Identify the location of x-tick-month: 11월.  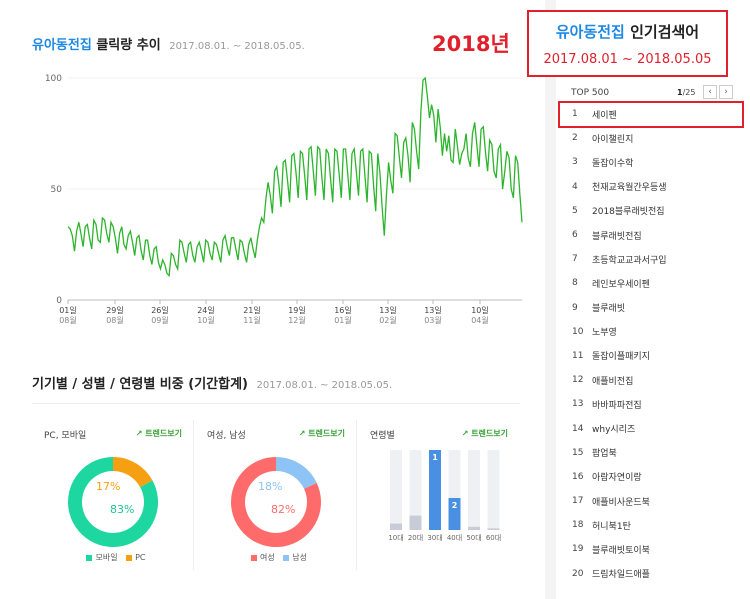
(252, 320).